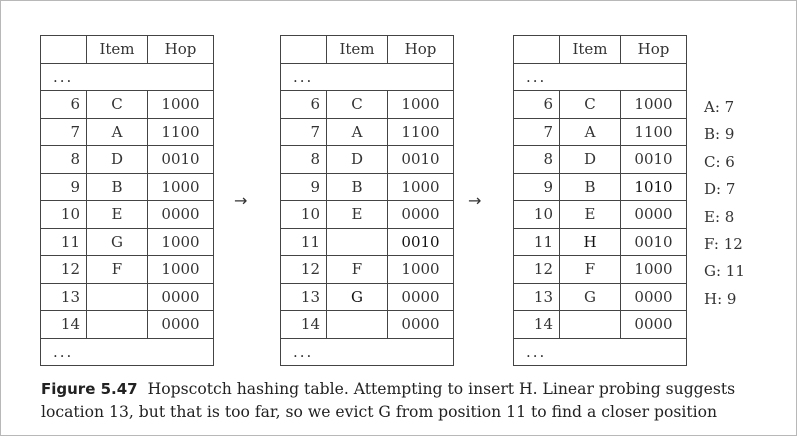  I want to click on hash-values-list: A: 7 B: 9 C: 6 D: 7 E: 8 F: 12 G: 11 H: 9, so click(724, 203).